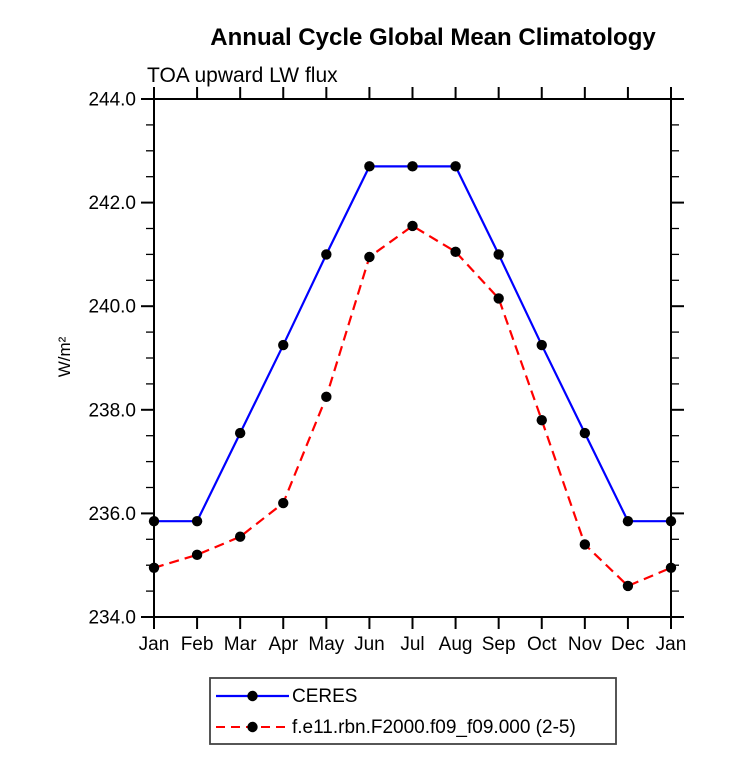 The image size is (733, 768). Describe the element at coordinates (499, 644) in the screenshot. I see `x-tick-label: Sep` at that location.